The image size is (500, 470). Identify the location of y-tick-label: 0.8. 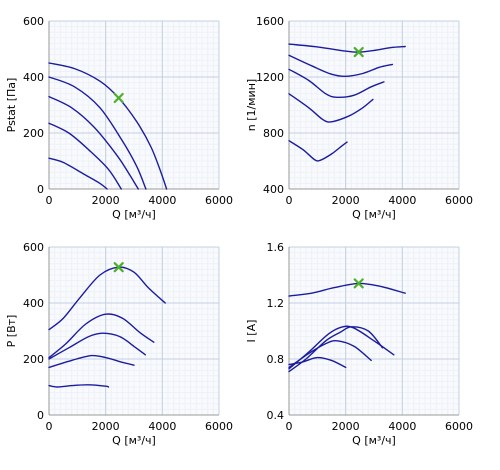
(276, 359).